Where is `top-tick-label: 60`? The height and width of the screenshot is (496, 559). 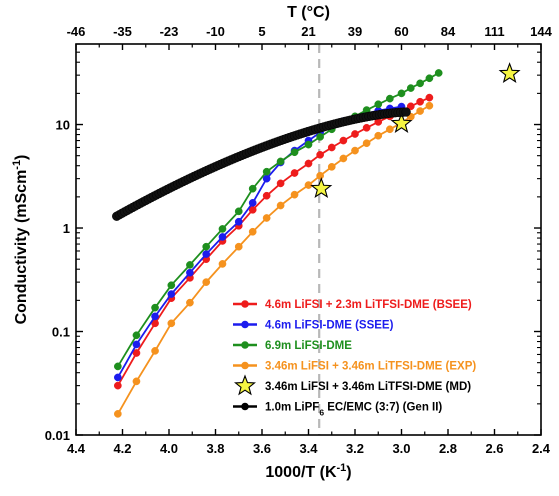 top-tick-label: 60 is located at coordinates (401, 31).